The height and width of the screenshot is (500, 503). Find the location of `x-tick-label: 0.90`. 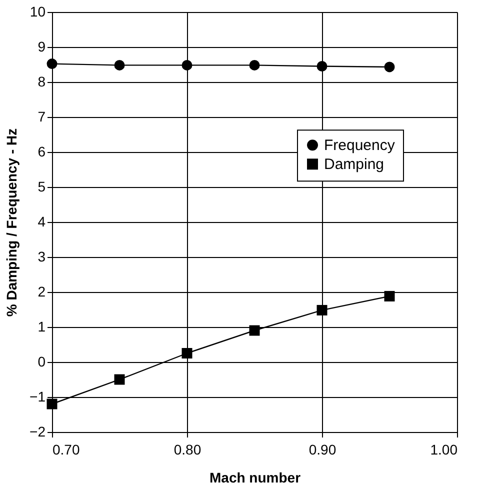

x-tick-label: 0.90 is located at coordinates (322, 450).